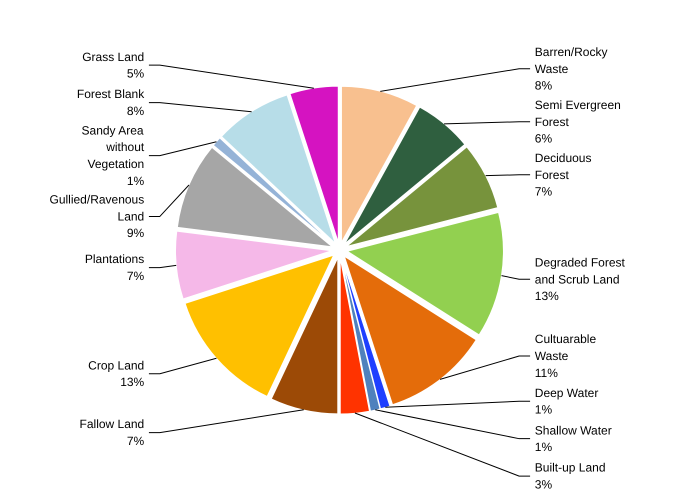  Describe the element at coordinates (546, 373) in the screenshot. I see `data-label: 11%` at that location.